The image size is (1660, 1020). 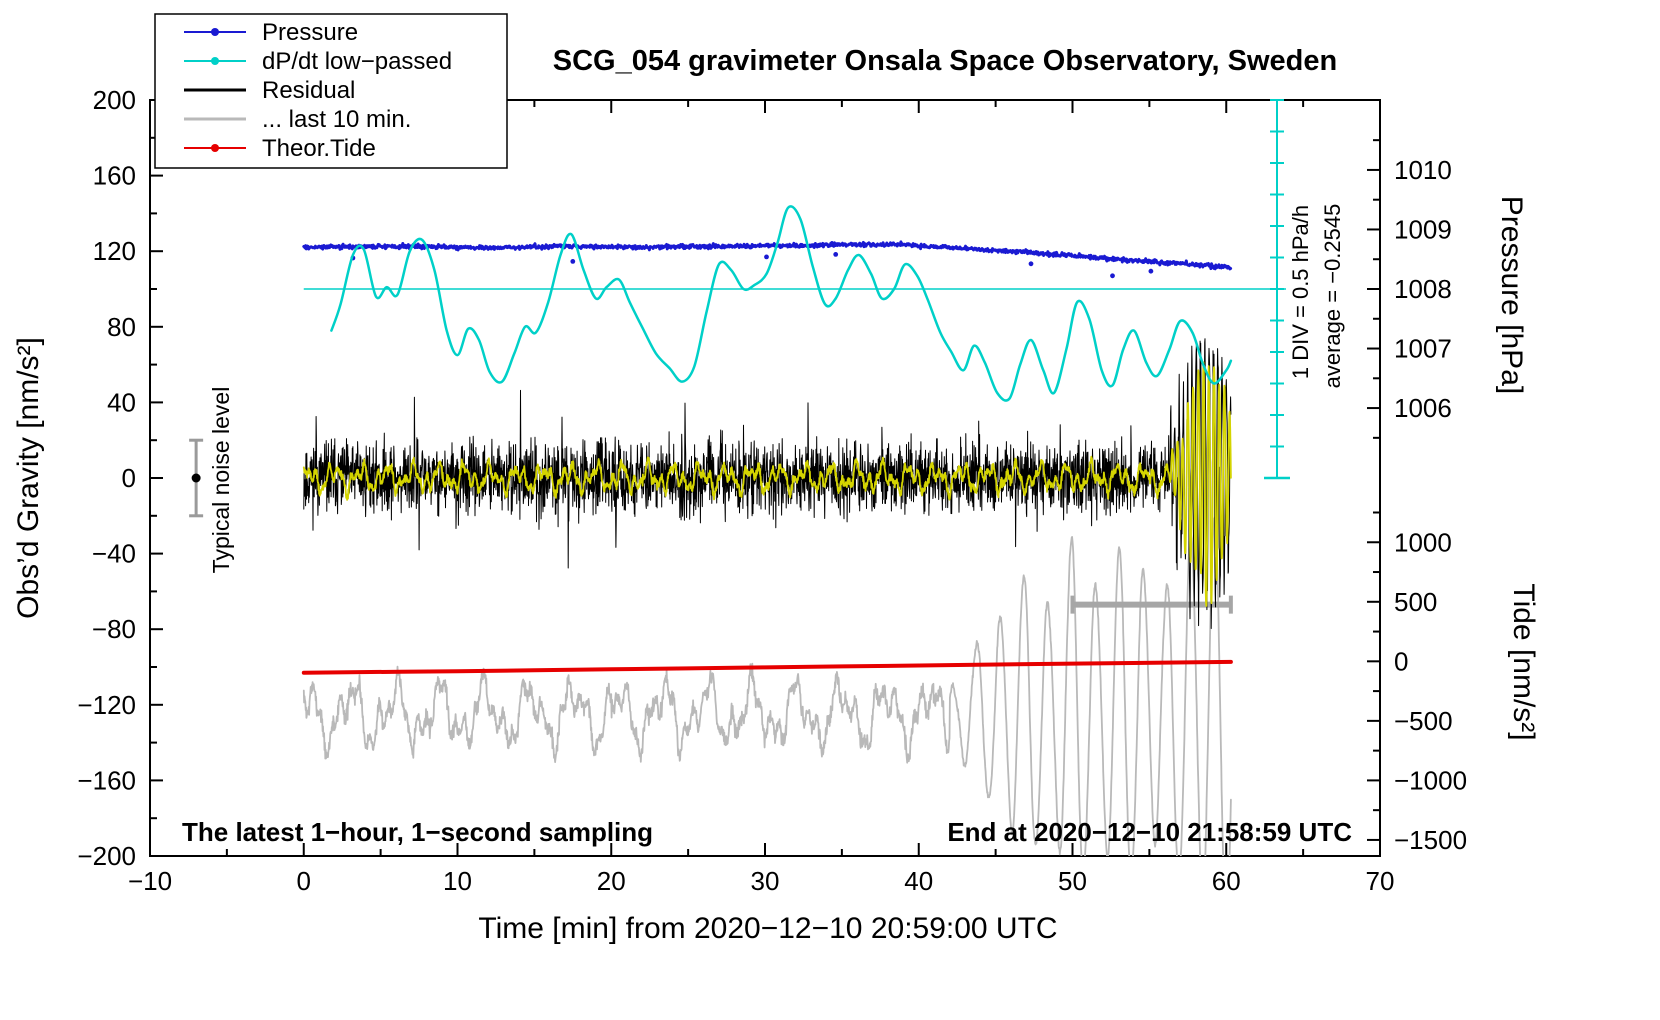 I want to click on gravity-tick-label: −120, so click(x=106, y=705).